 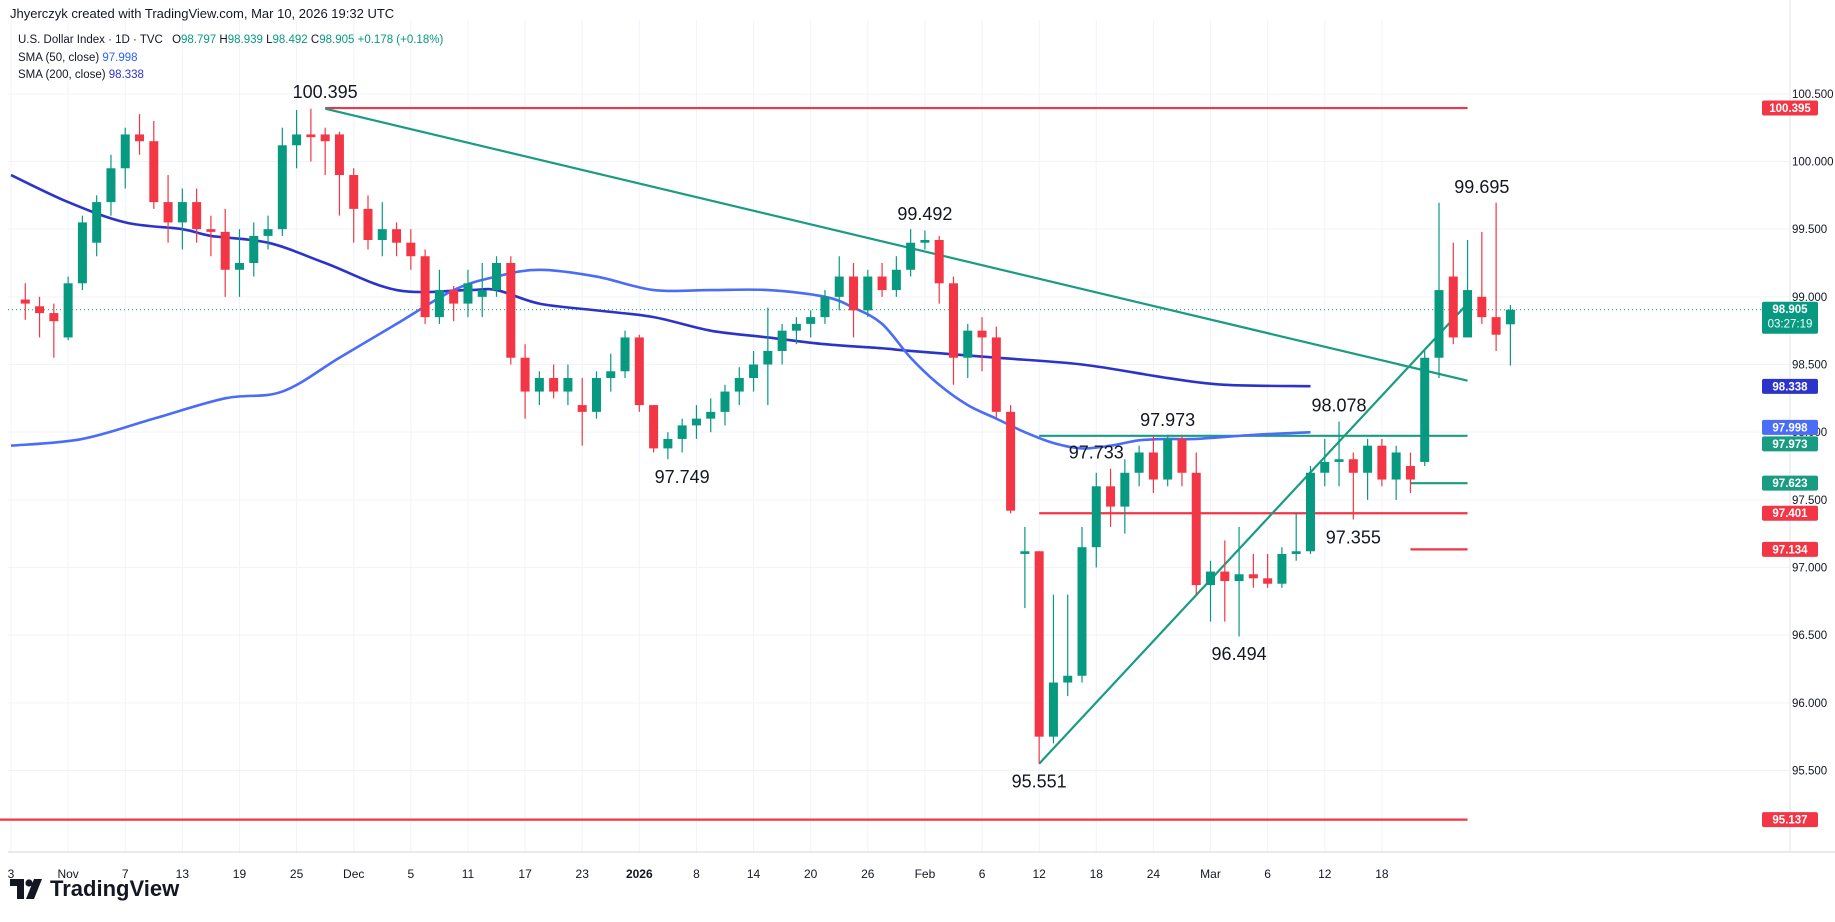 What do you see at coordinates (90, 40) in the screenshot?
I see `symbol-name: U.S. Dollar Index · 1D · TVC` at bounding box center [90, 40].